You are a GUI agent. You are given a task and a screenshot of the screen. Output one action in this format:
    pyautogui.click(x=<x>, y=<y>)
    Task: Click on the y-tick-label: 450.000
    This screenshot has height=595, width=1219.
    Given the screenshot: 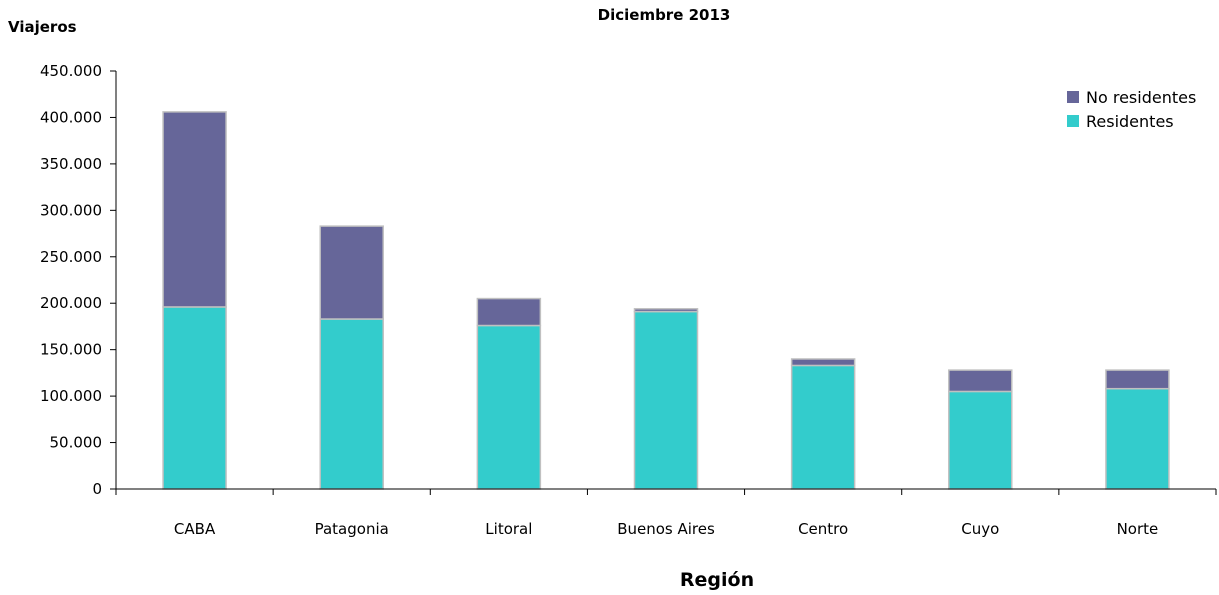 What is the action you would take?
    pyautogui.click(x=71, y=71)
    